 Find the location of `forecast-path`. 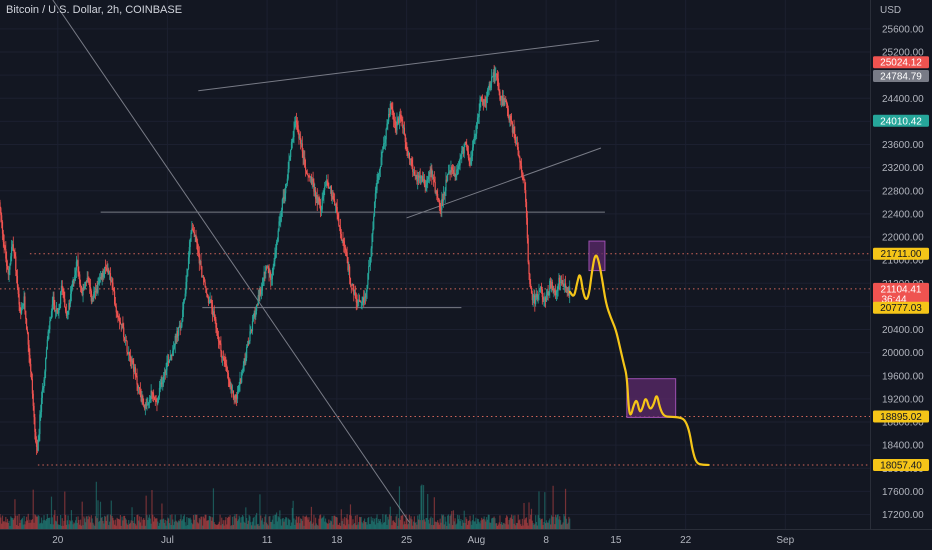

forecast-path is located at coordinates (639, 360).